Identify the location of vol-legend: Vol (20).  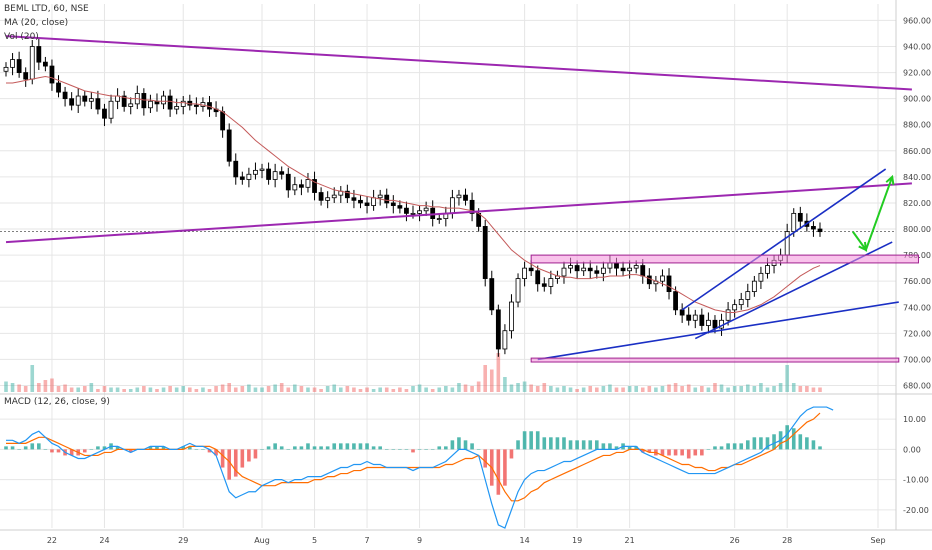
(21, 37).